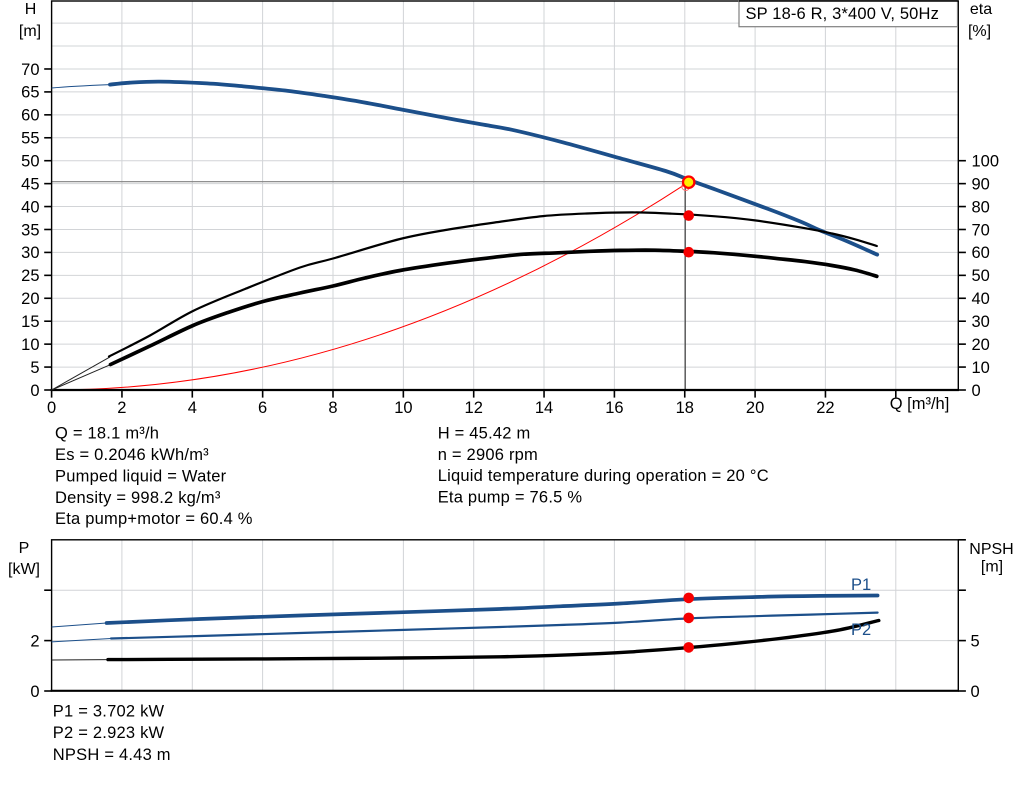  What do you see at coordinates (614, 408) in the screenshot?
I see `svg-text: 16` at bounding box center [614, 408].